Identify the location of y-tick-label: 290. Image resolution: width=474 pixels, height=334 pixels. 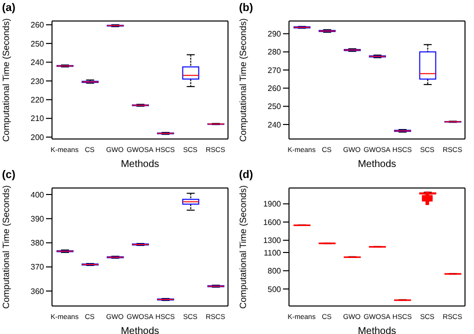
(275, 34).